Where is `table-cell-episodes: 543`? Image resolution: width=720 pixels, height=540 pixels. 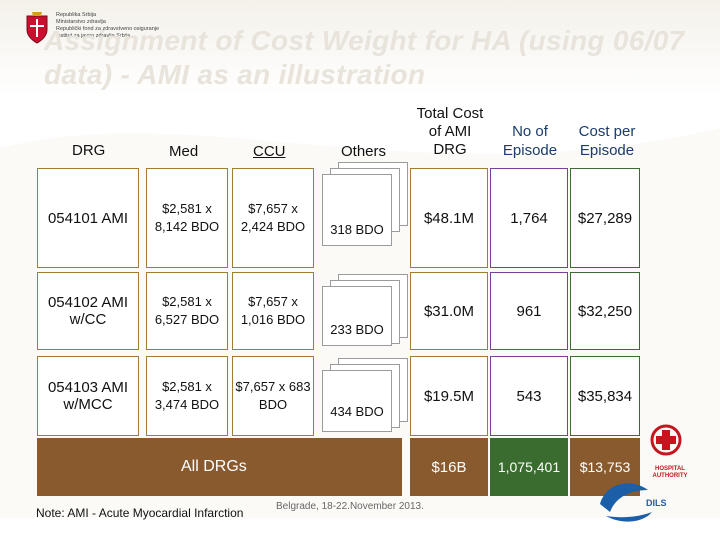
table-cell-episodes: 543 is located at coordinates (529, 396).